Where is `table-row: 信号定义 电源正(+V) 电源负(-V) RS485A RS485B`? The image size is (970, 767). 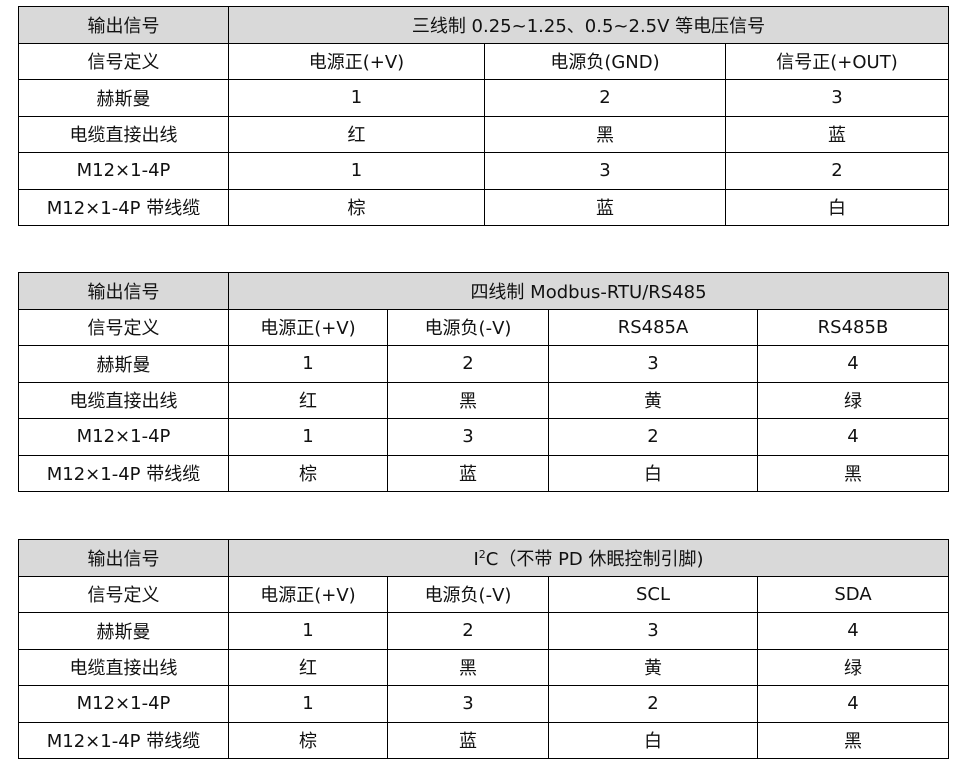 table-row: 信号定义 电源正(+V) 电源负(-V) RS485A RS485B is located at coordinates (483, 327).